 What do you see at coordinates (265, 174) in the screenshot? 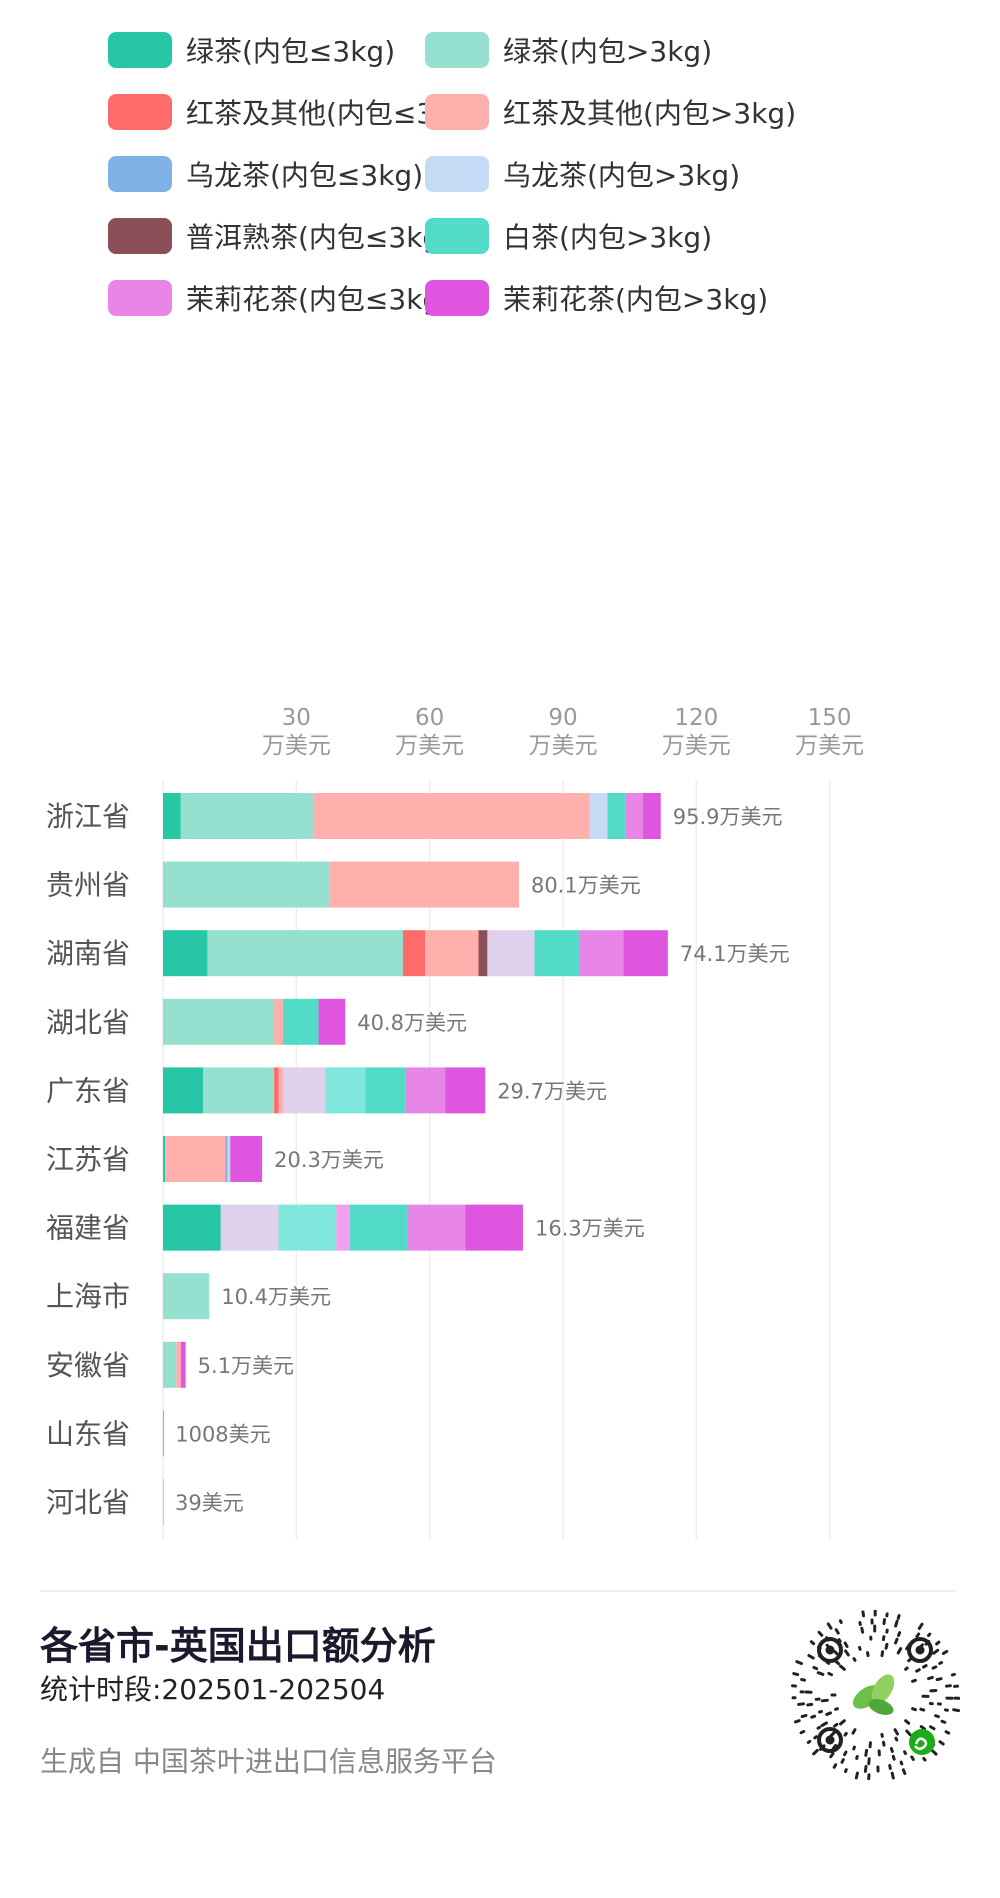
I see `legend-item: 乌龙茶(内包≤3kg)` at bounding box center [265, 174].